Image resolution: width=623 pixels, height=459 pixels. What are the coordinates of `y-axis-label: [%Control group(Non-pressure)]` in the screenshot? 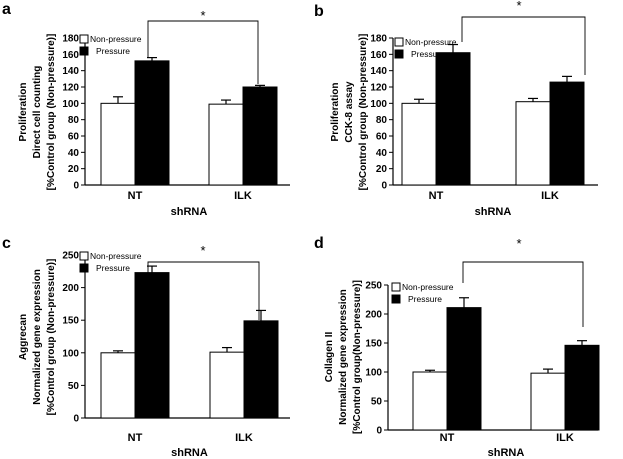 It's located at (357, 357).